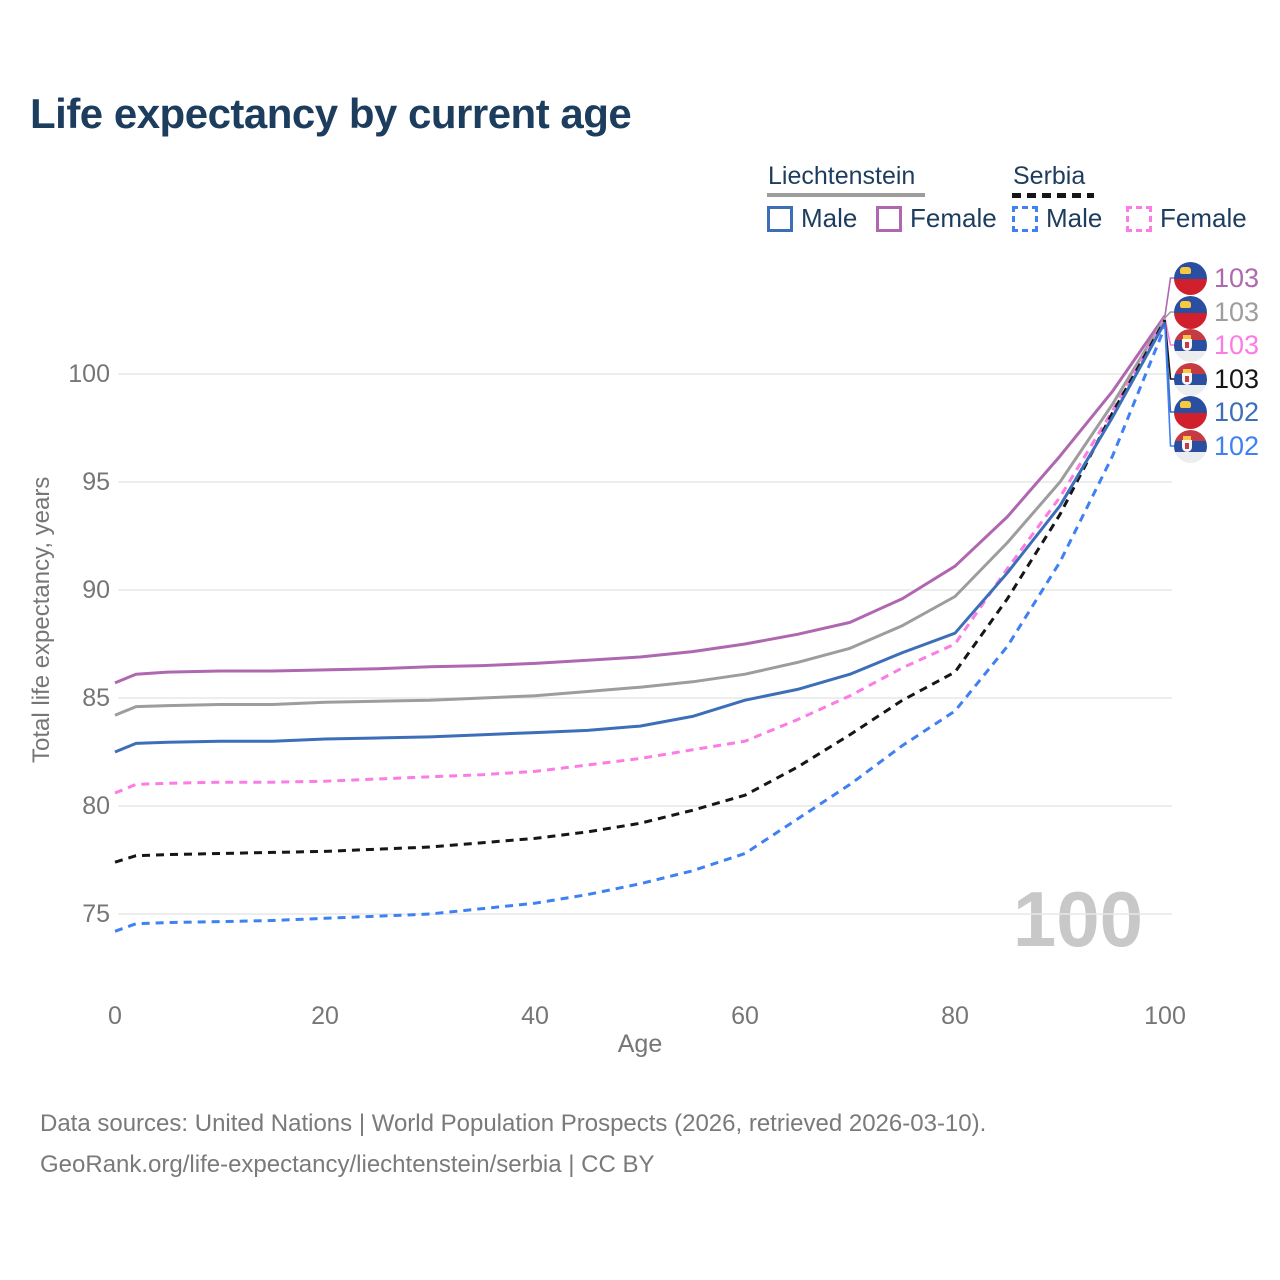 This screenshot has height=1280, width=1280. Describe the element at coordinates (1049, 176) in the screenshot. I see `legend-country-serbia: Serbia` at that location.